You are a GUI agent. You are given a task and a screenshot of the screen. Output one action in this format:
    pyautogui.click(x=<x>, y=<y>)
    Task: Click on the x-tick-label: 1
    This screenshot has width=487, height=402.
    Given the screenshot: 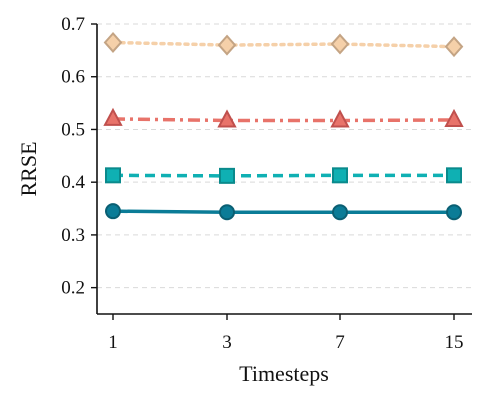 What is the action you would take?
    pyautogui.click(x=113, y=342)
    